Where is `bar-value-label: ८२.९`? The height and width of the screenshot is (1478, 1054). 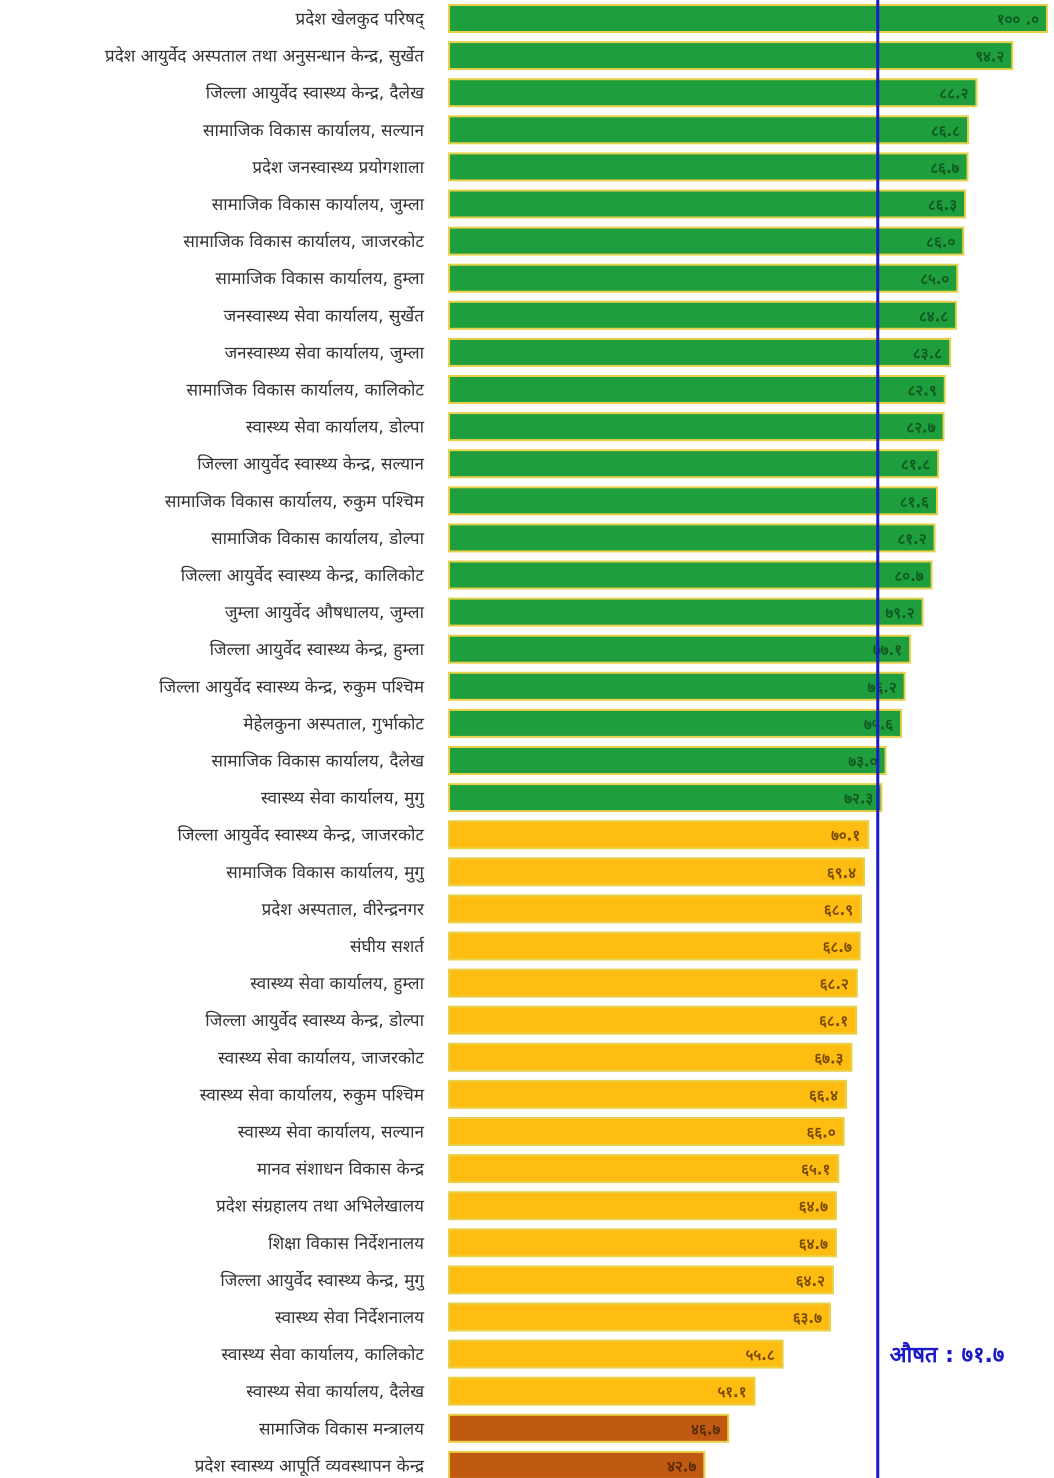
bar-value-label: ८२.९ is located at coordinates (922, 391).